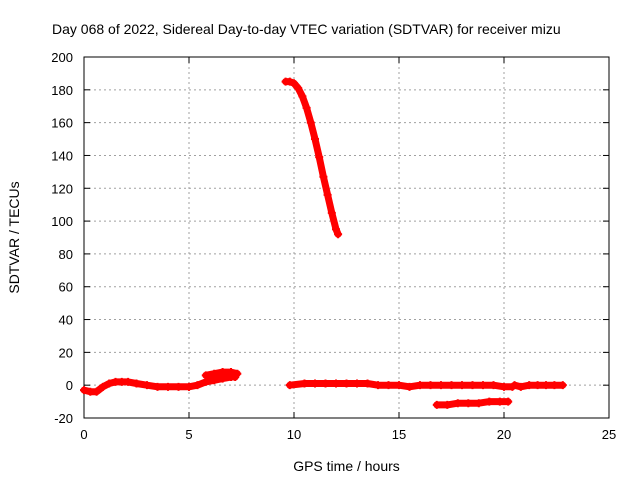 The image size is (640, 480). I want to click on series-lower, so click(472, 403).